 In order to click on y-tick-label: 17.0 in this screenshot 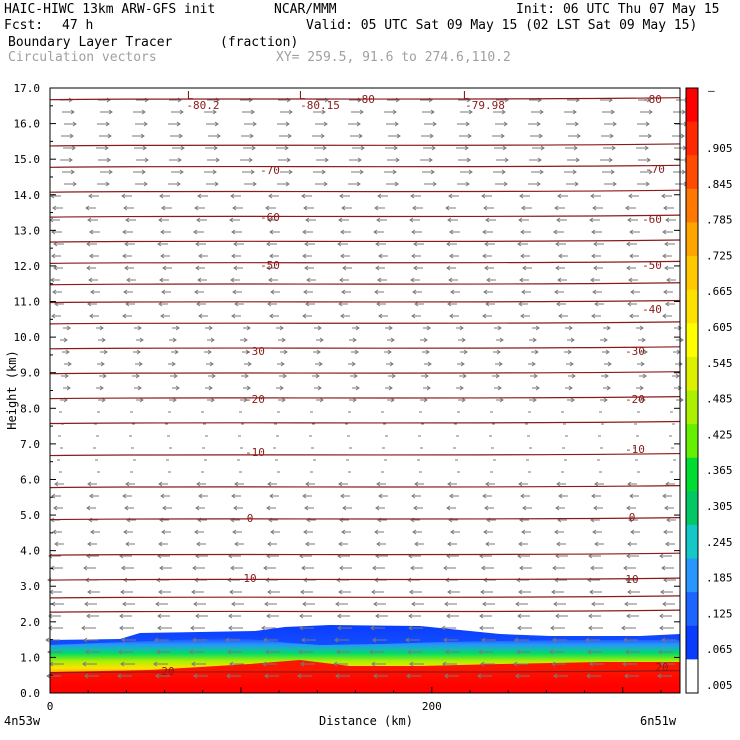, I will do `click(27, 88)`.